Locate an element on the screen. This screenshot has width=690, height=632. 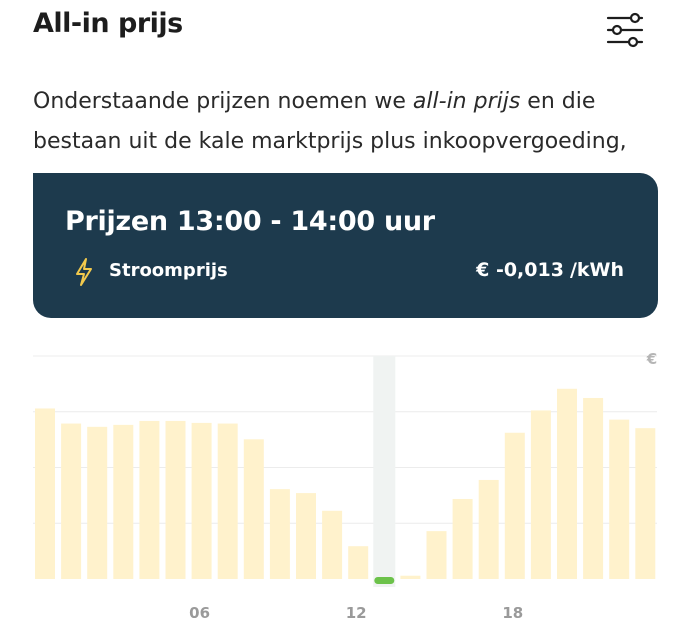
x-tick-label: 06 is located at coordinates (199, 613).